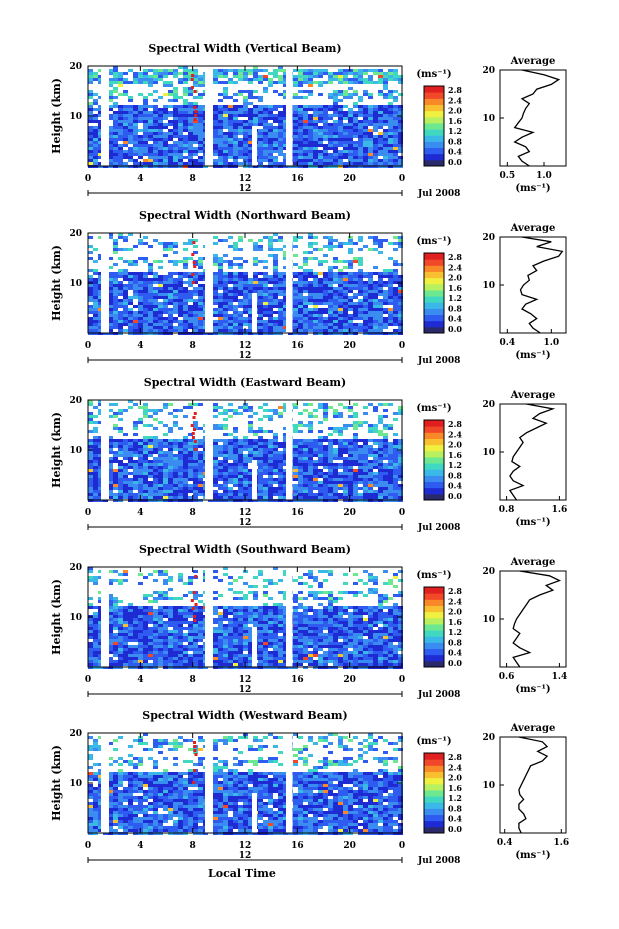 The image size is (619, 929). Describe the element at coordinates (455, 486) in the screenshot. I see `colorbar-tick-label: 0.4` at that location.